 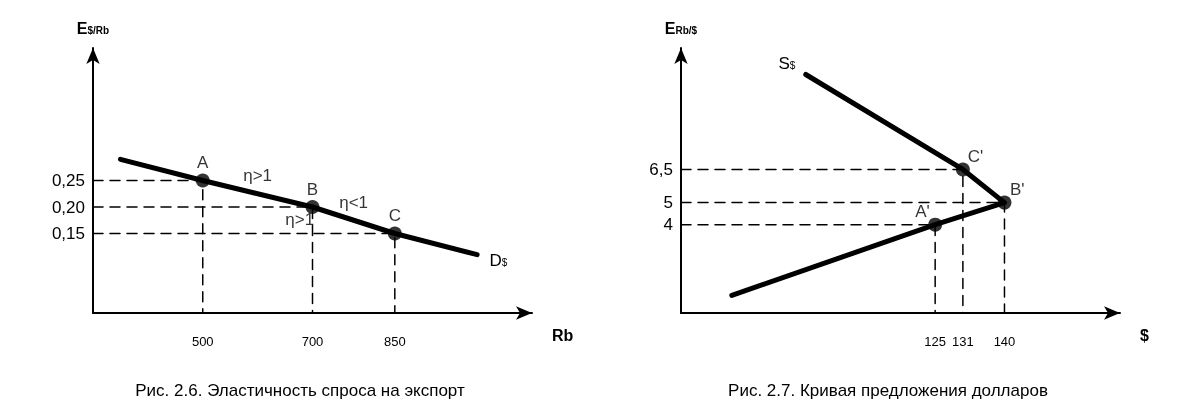 What do you see at coordinates (93, 28) in the screenshot?
I see `y-axis-title: E$/Rb` at bounding box center [93, 28].